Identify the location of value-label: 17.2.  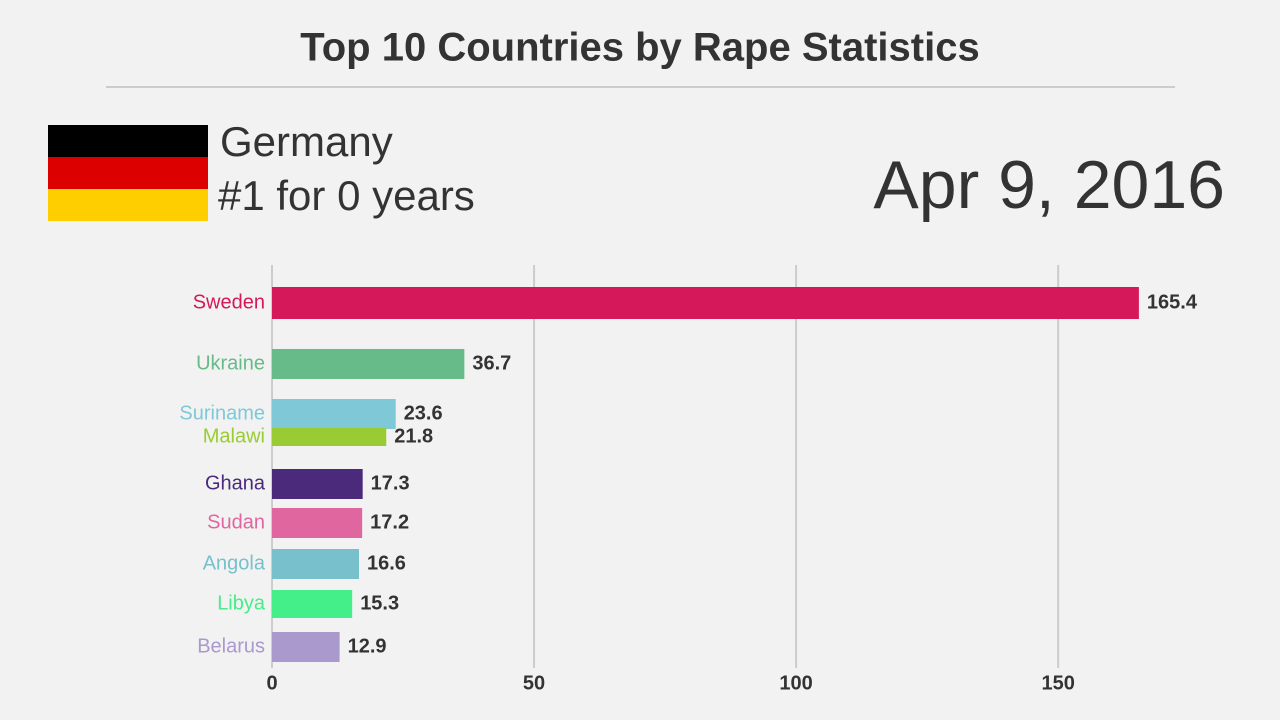
(389, 522).